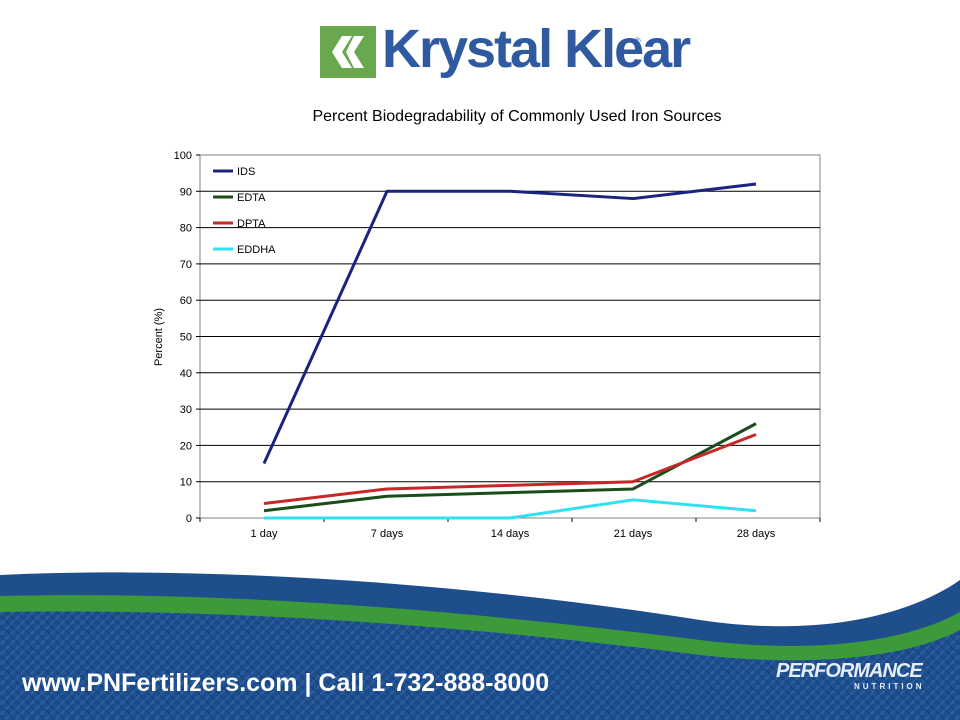 This screenshot has width=960, height=720. What do you see at coordinates (186, 446) in the screenshot?
I see `y-tick-label: 20` at bounding box center [186, 446].